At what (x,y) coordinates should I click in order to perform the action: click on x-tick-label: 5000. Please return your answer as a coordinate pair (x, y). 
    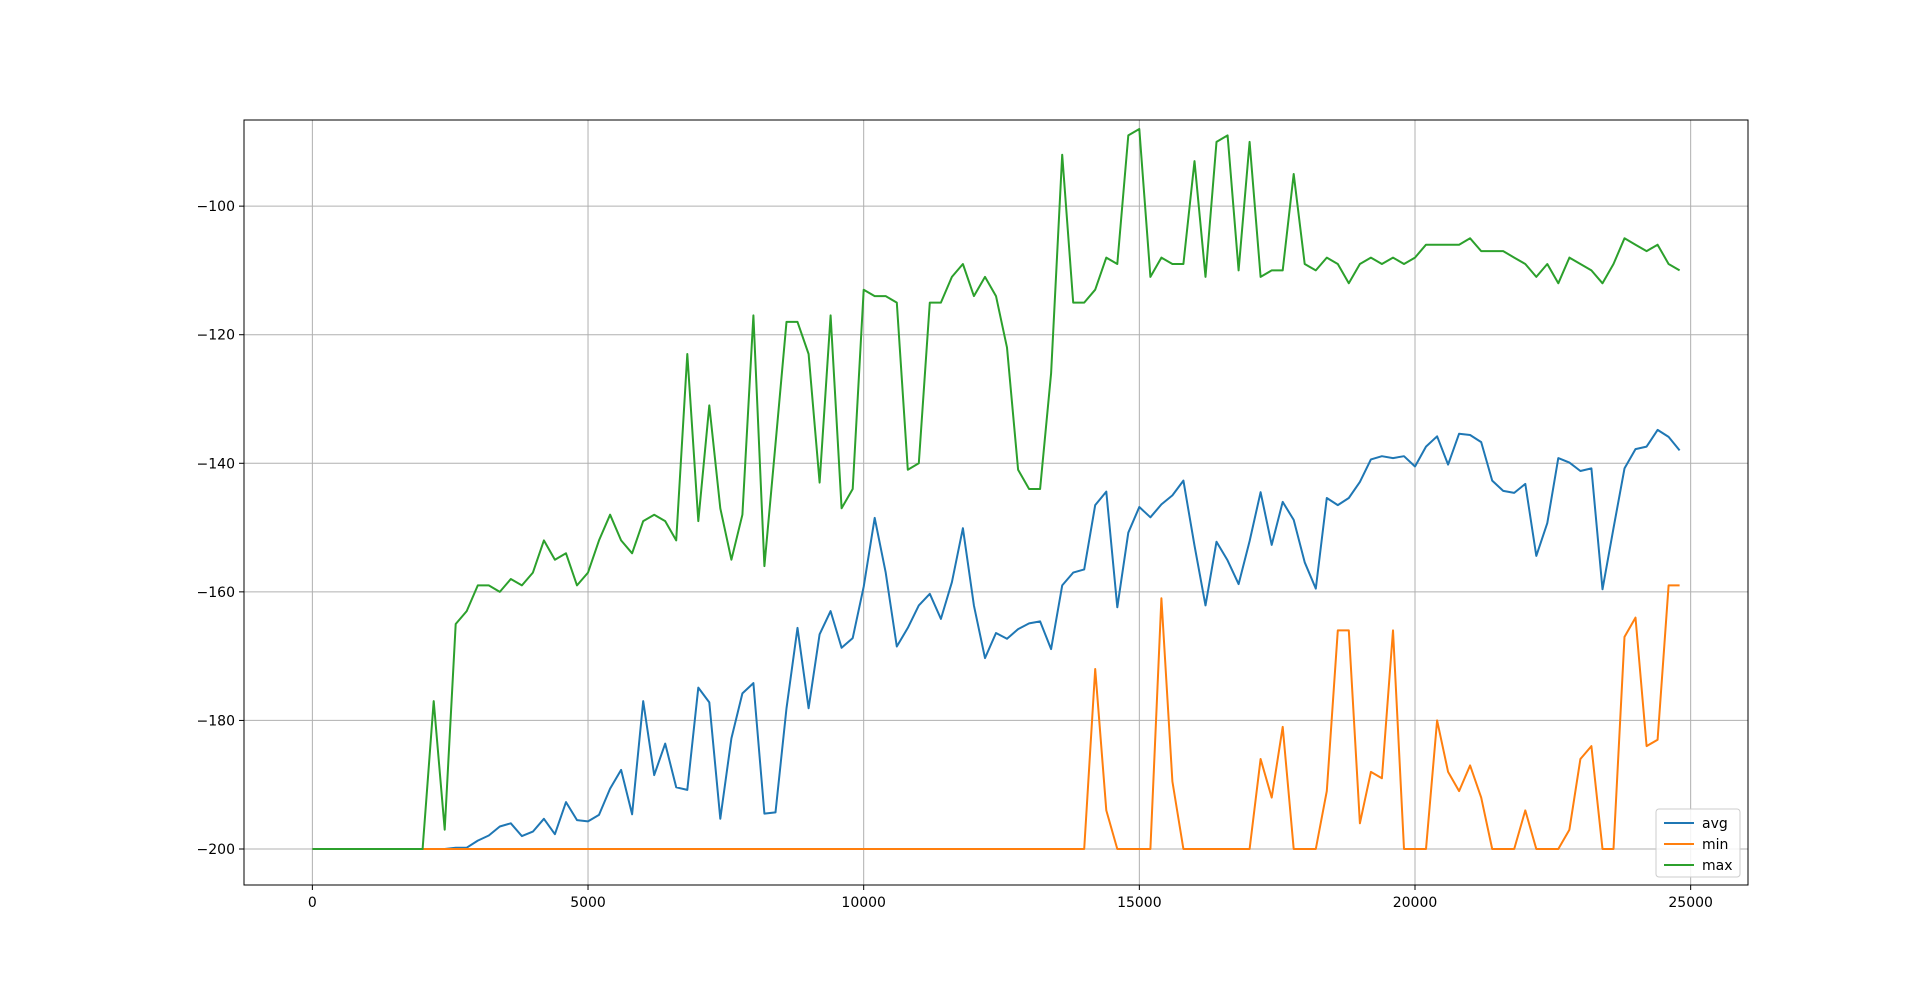
    Looking at the image, I should click on (588, 903).